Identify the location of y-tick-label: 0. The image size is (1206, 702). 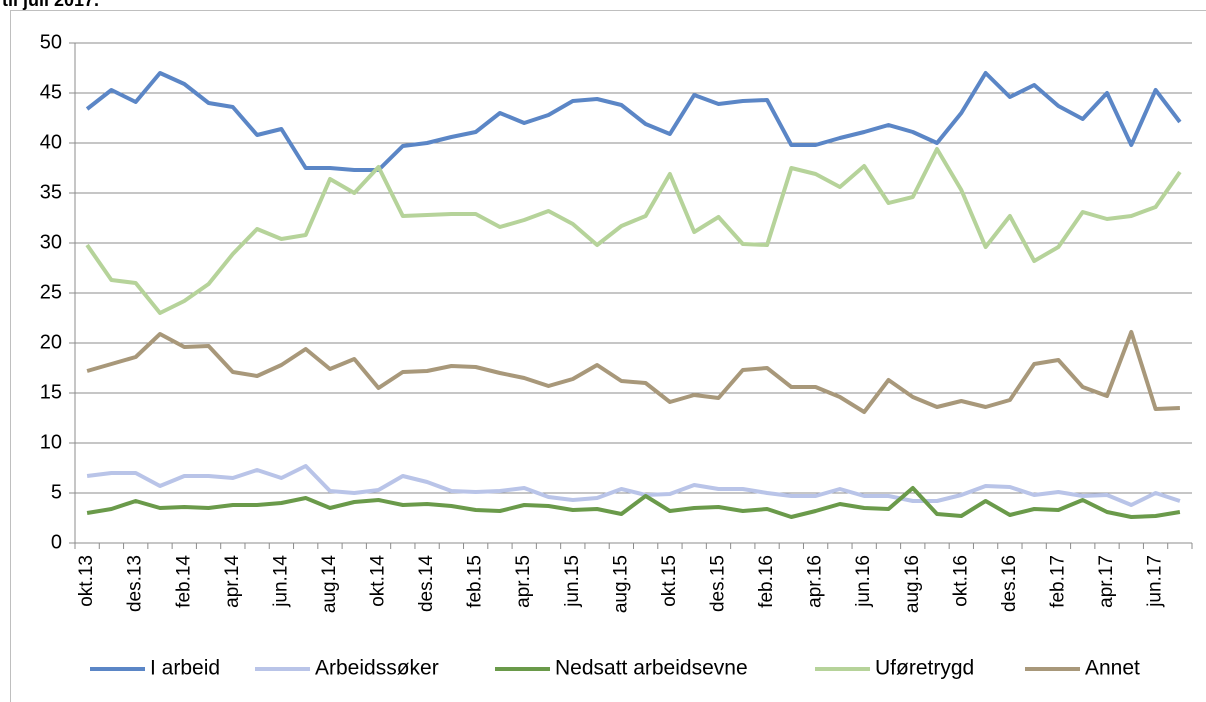
(56, 542).